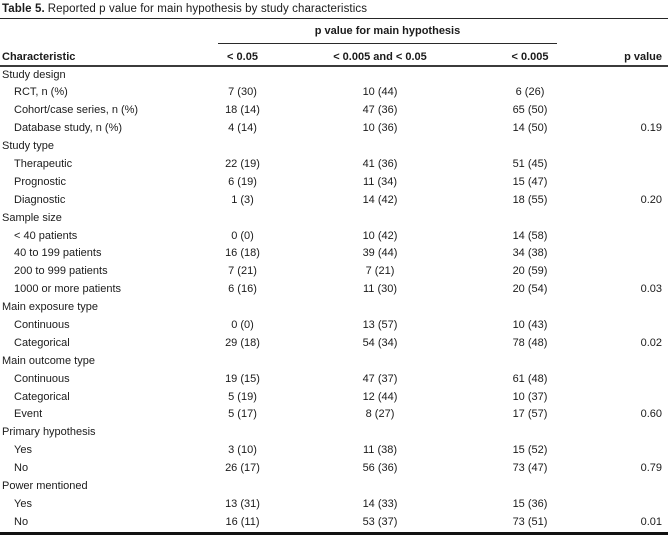  Describe the element at coordinates (41, 92) in the screenshot. I see `row-label: RCT, n (%)` at that location.